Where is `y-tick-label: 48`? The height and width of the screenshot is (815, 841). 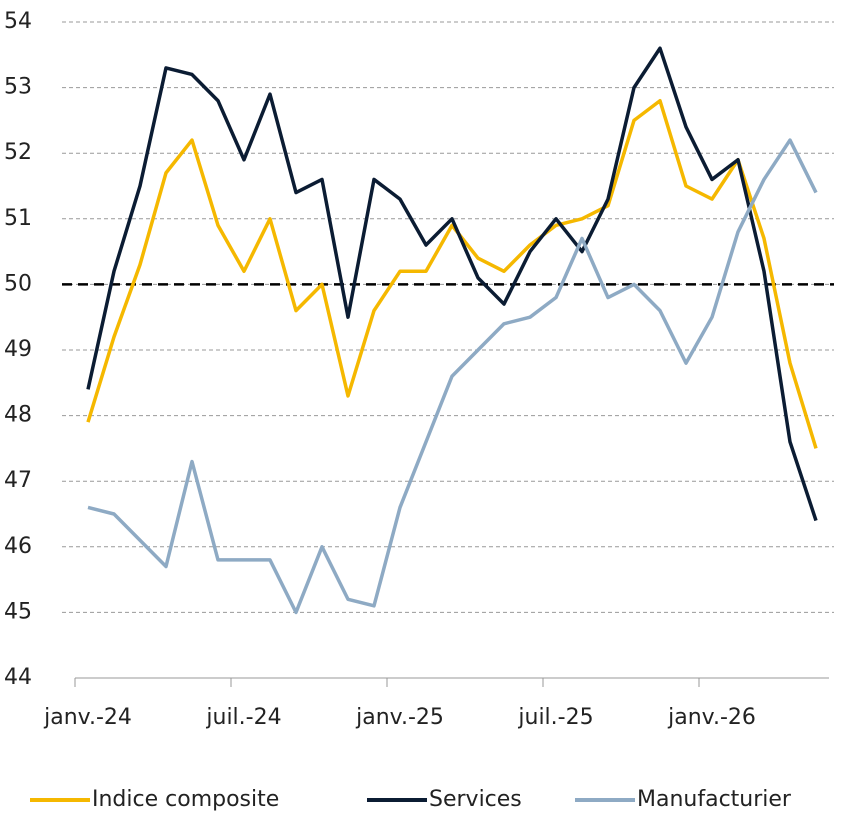
y-tick-label: 48 is located at coordinates (18, 415).